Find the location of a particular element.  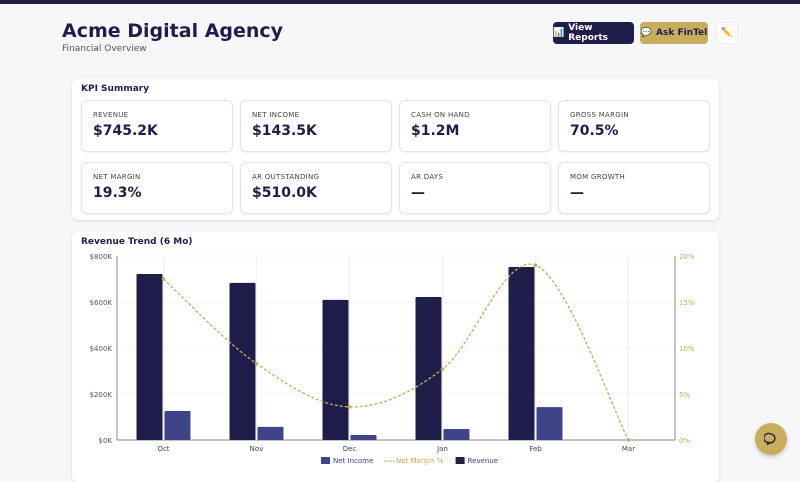

kpi-label: NET MARGIN is located at coordinates (117, 177).